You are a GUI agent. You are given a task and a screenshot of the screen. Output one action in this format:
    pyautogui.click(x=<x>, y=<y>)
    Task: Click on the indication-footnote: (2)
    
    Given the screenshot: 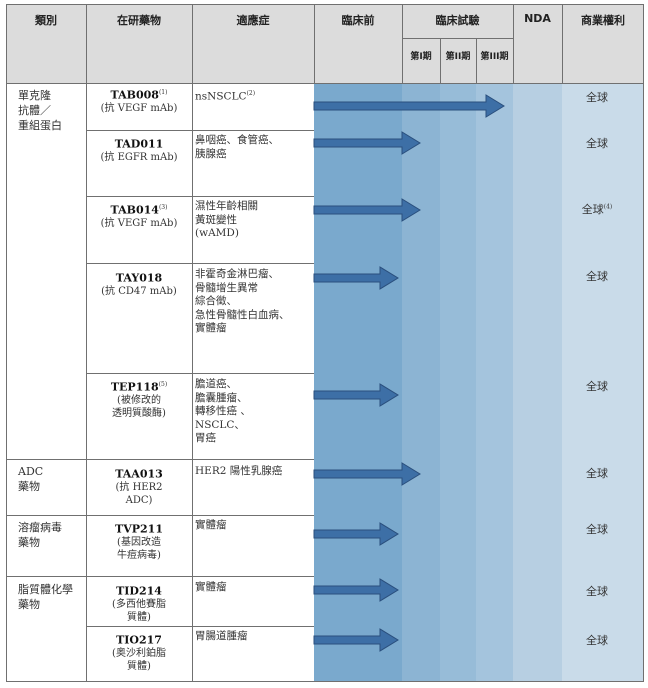 What is the action you would take?
    pyautogui.click(x=251, y=93)
    